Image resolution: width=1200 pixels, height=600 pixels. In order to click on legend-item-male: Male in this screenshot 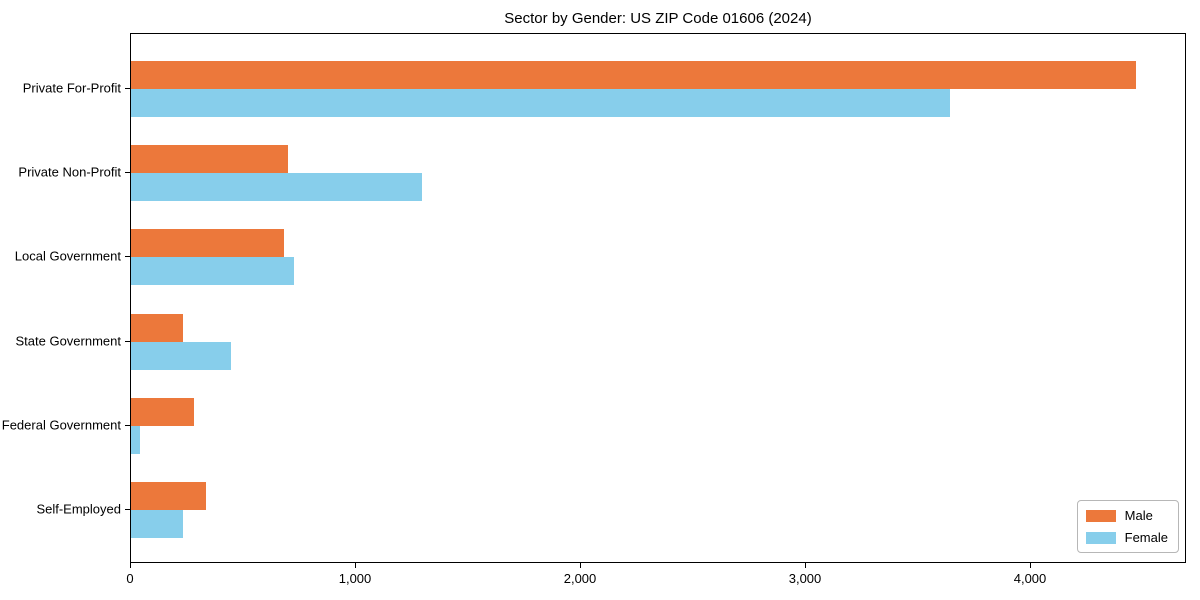, I will do `click(1126, 515)`.